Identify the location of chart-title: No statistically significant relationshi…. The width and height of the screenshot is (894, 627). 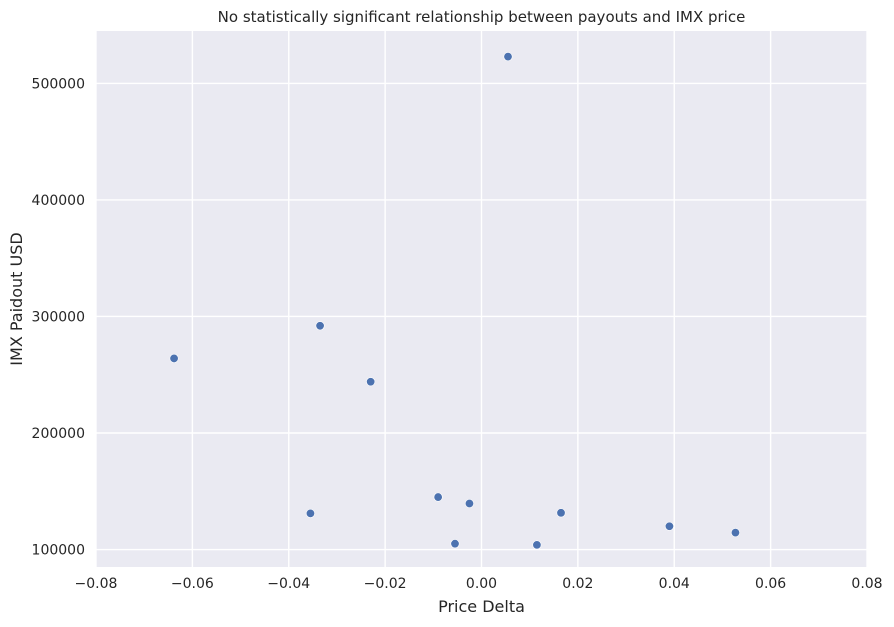
(482, 17).